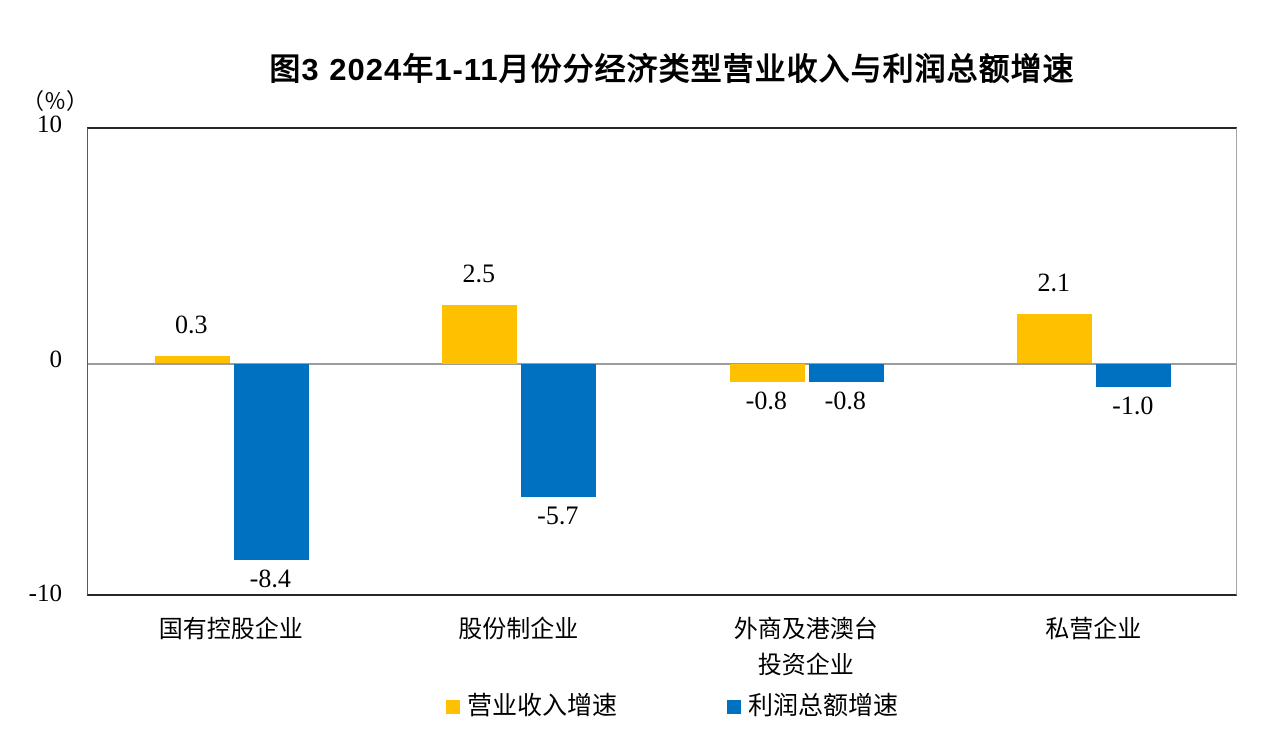 The width and height of the screenshot is (1280, 734). Describe the element at coordinates (766, 401) in the screenshot. I see `value-label-series1-group3: -0.8` at that location.